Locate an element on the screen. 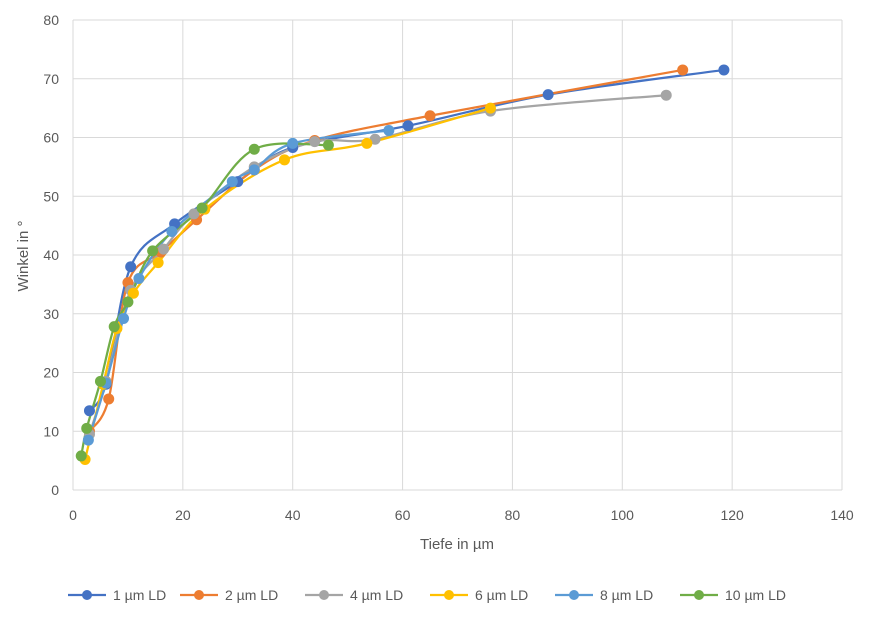  legend-item: 1 µm LD is located at coordinates (117, 595).